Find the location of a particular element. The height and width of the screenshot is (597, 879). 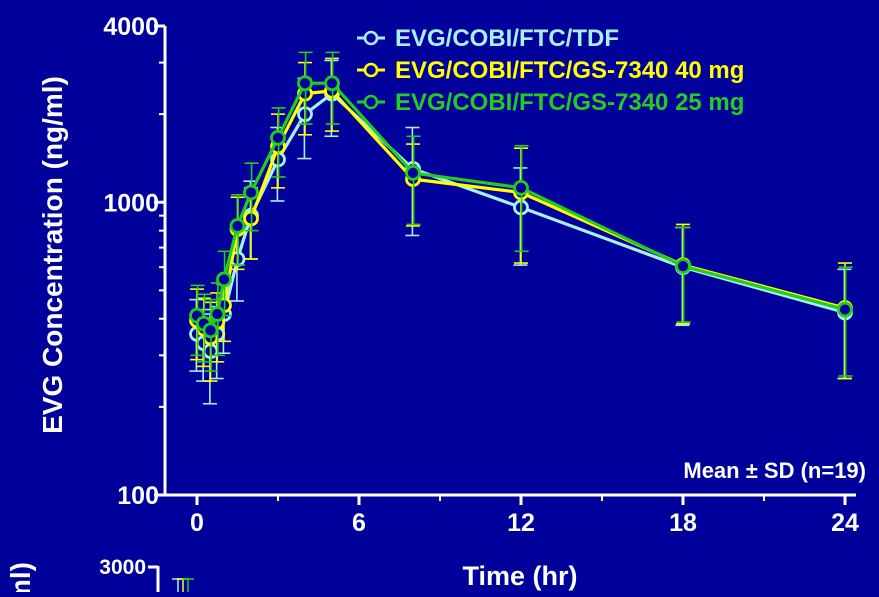

legend-entry: EVG/COBI/FTC/GS-7340 40 mg is located at coordinates (550, 70).